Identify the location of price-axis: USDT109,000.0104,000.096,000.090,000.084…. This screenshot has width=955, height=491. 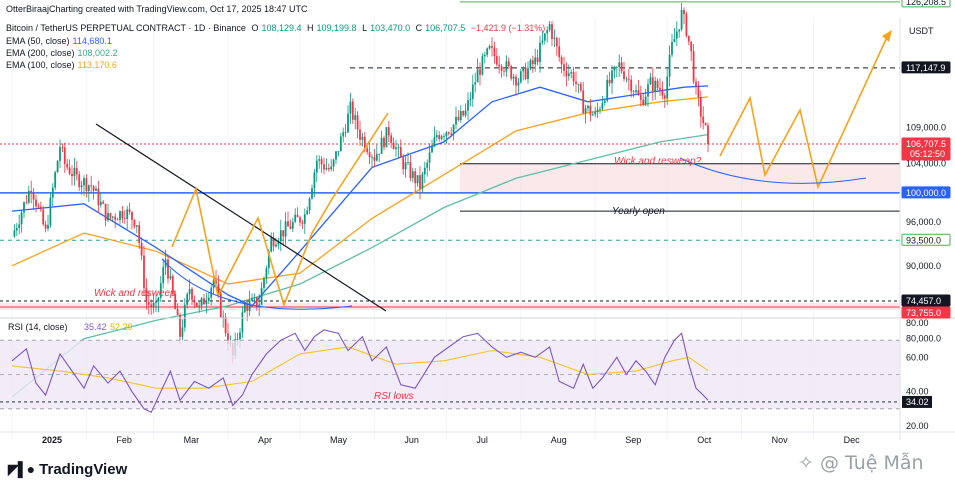
(925, 220).